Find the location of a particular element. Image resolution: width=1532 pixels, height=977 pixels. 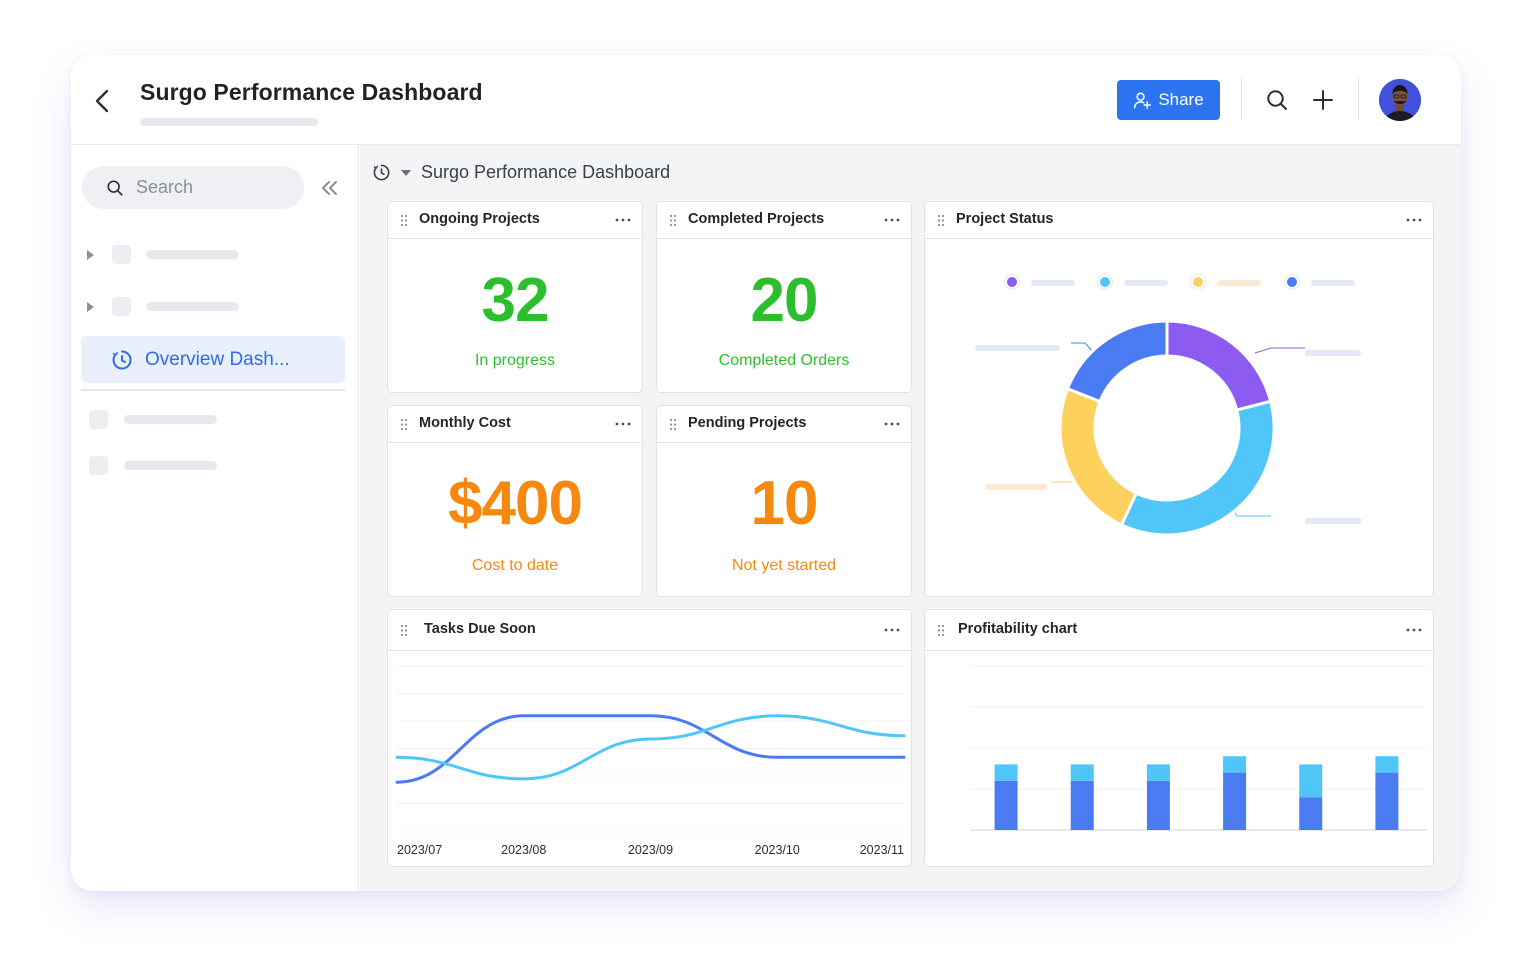

breadcrumb: Surgo Performance Dashboard is located at coordinates (521, 172).